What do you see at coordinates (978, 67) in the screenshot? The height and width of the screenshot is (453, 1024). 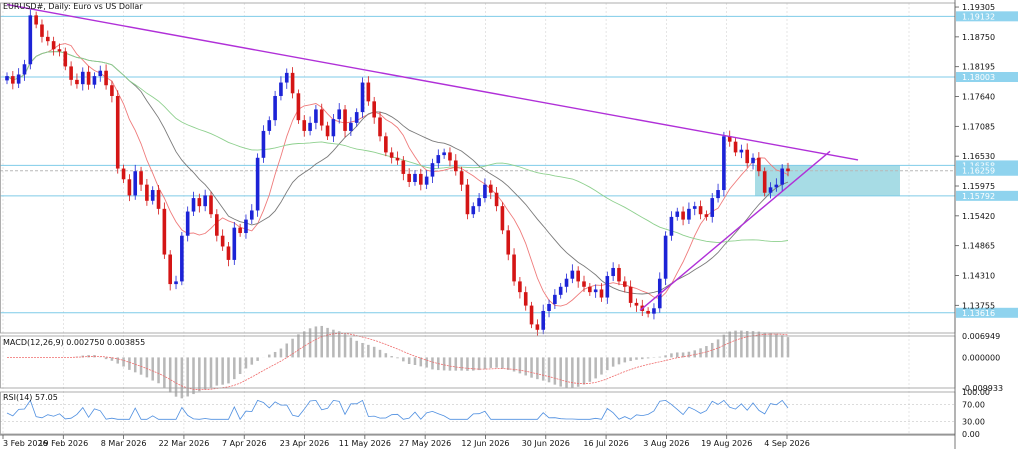 I see `y-tick-label: 1.18195` at bounding box center [978, 67].